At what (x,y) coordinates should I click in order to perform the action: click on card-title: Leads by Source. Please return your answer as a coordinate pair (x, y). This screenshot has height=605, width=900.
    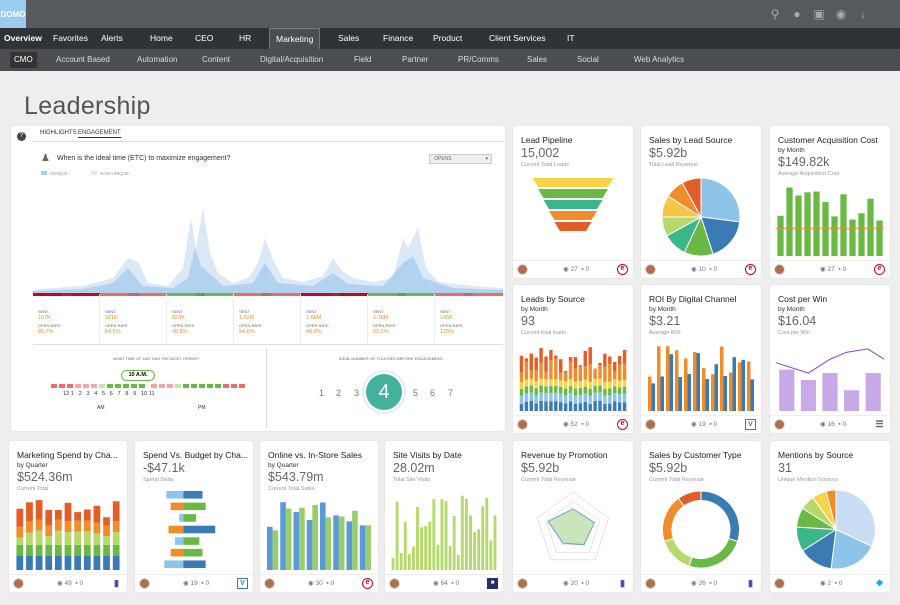
    Looking at the image, I should click on (553, 299).